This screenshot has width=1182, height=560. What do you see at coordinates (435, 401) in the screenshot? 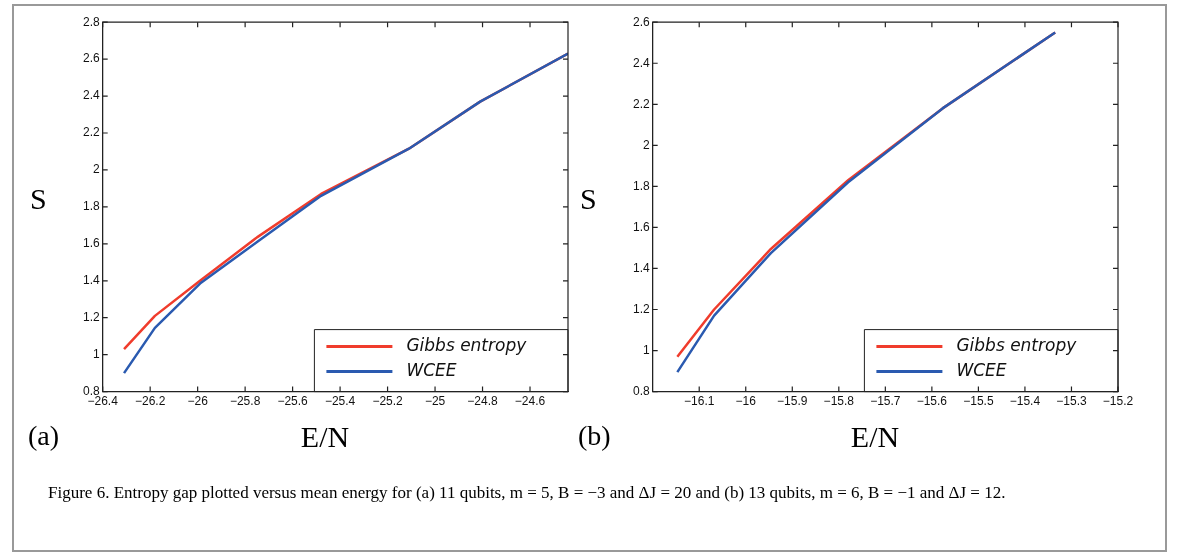
I see `x-tick-label: −25` at bounding box center [435, 401].